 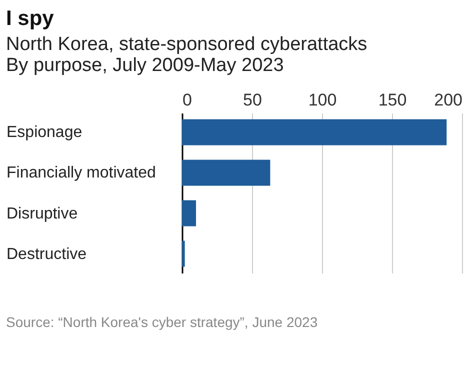 What do you see at coordinates (252, 100) in the screenshot?
I see `x-tick-label: 50` at bounding box center [252, 100].